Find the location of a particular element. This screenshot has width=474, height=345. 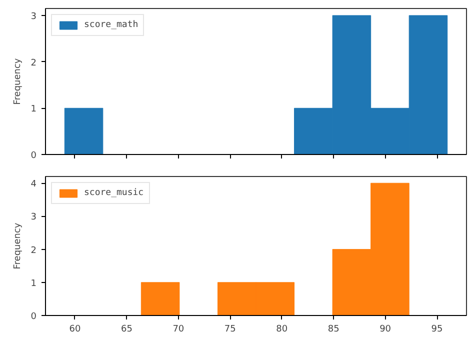

x-tick-label: 60 is located at coordinates (75, 329).